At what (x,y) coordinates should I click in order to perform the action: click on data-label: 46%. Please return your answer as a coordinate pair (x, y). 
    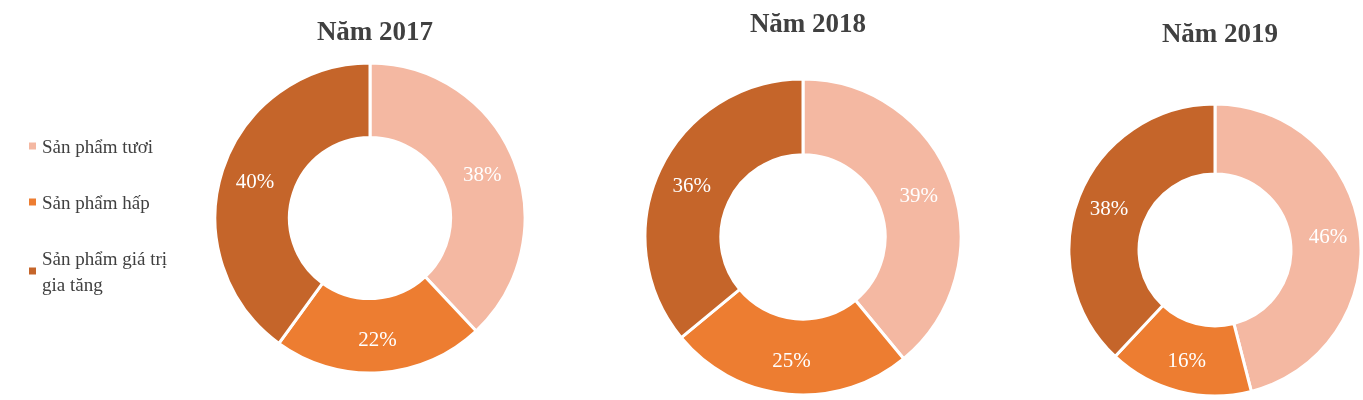
    Looking at the image, I should click on (1328, 235).